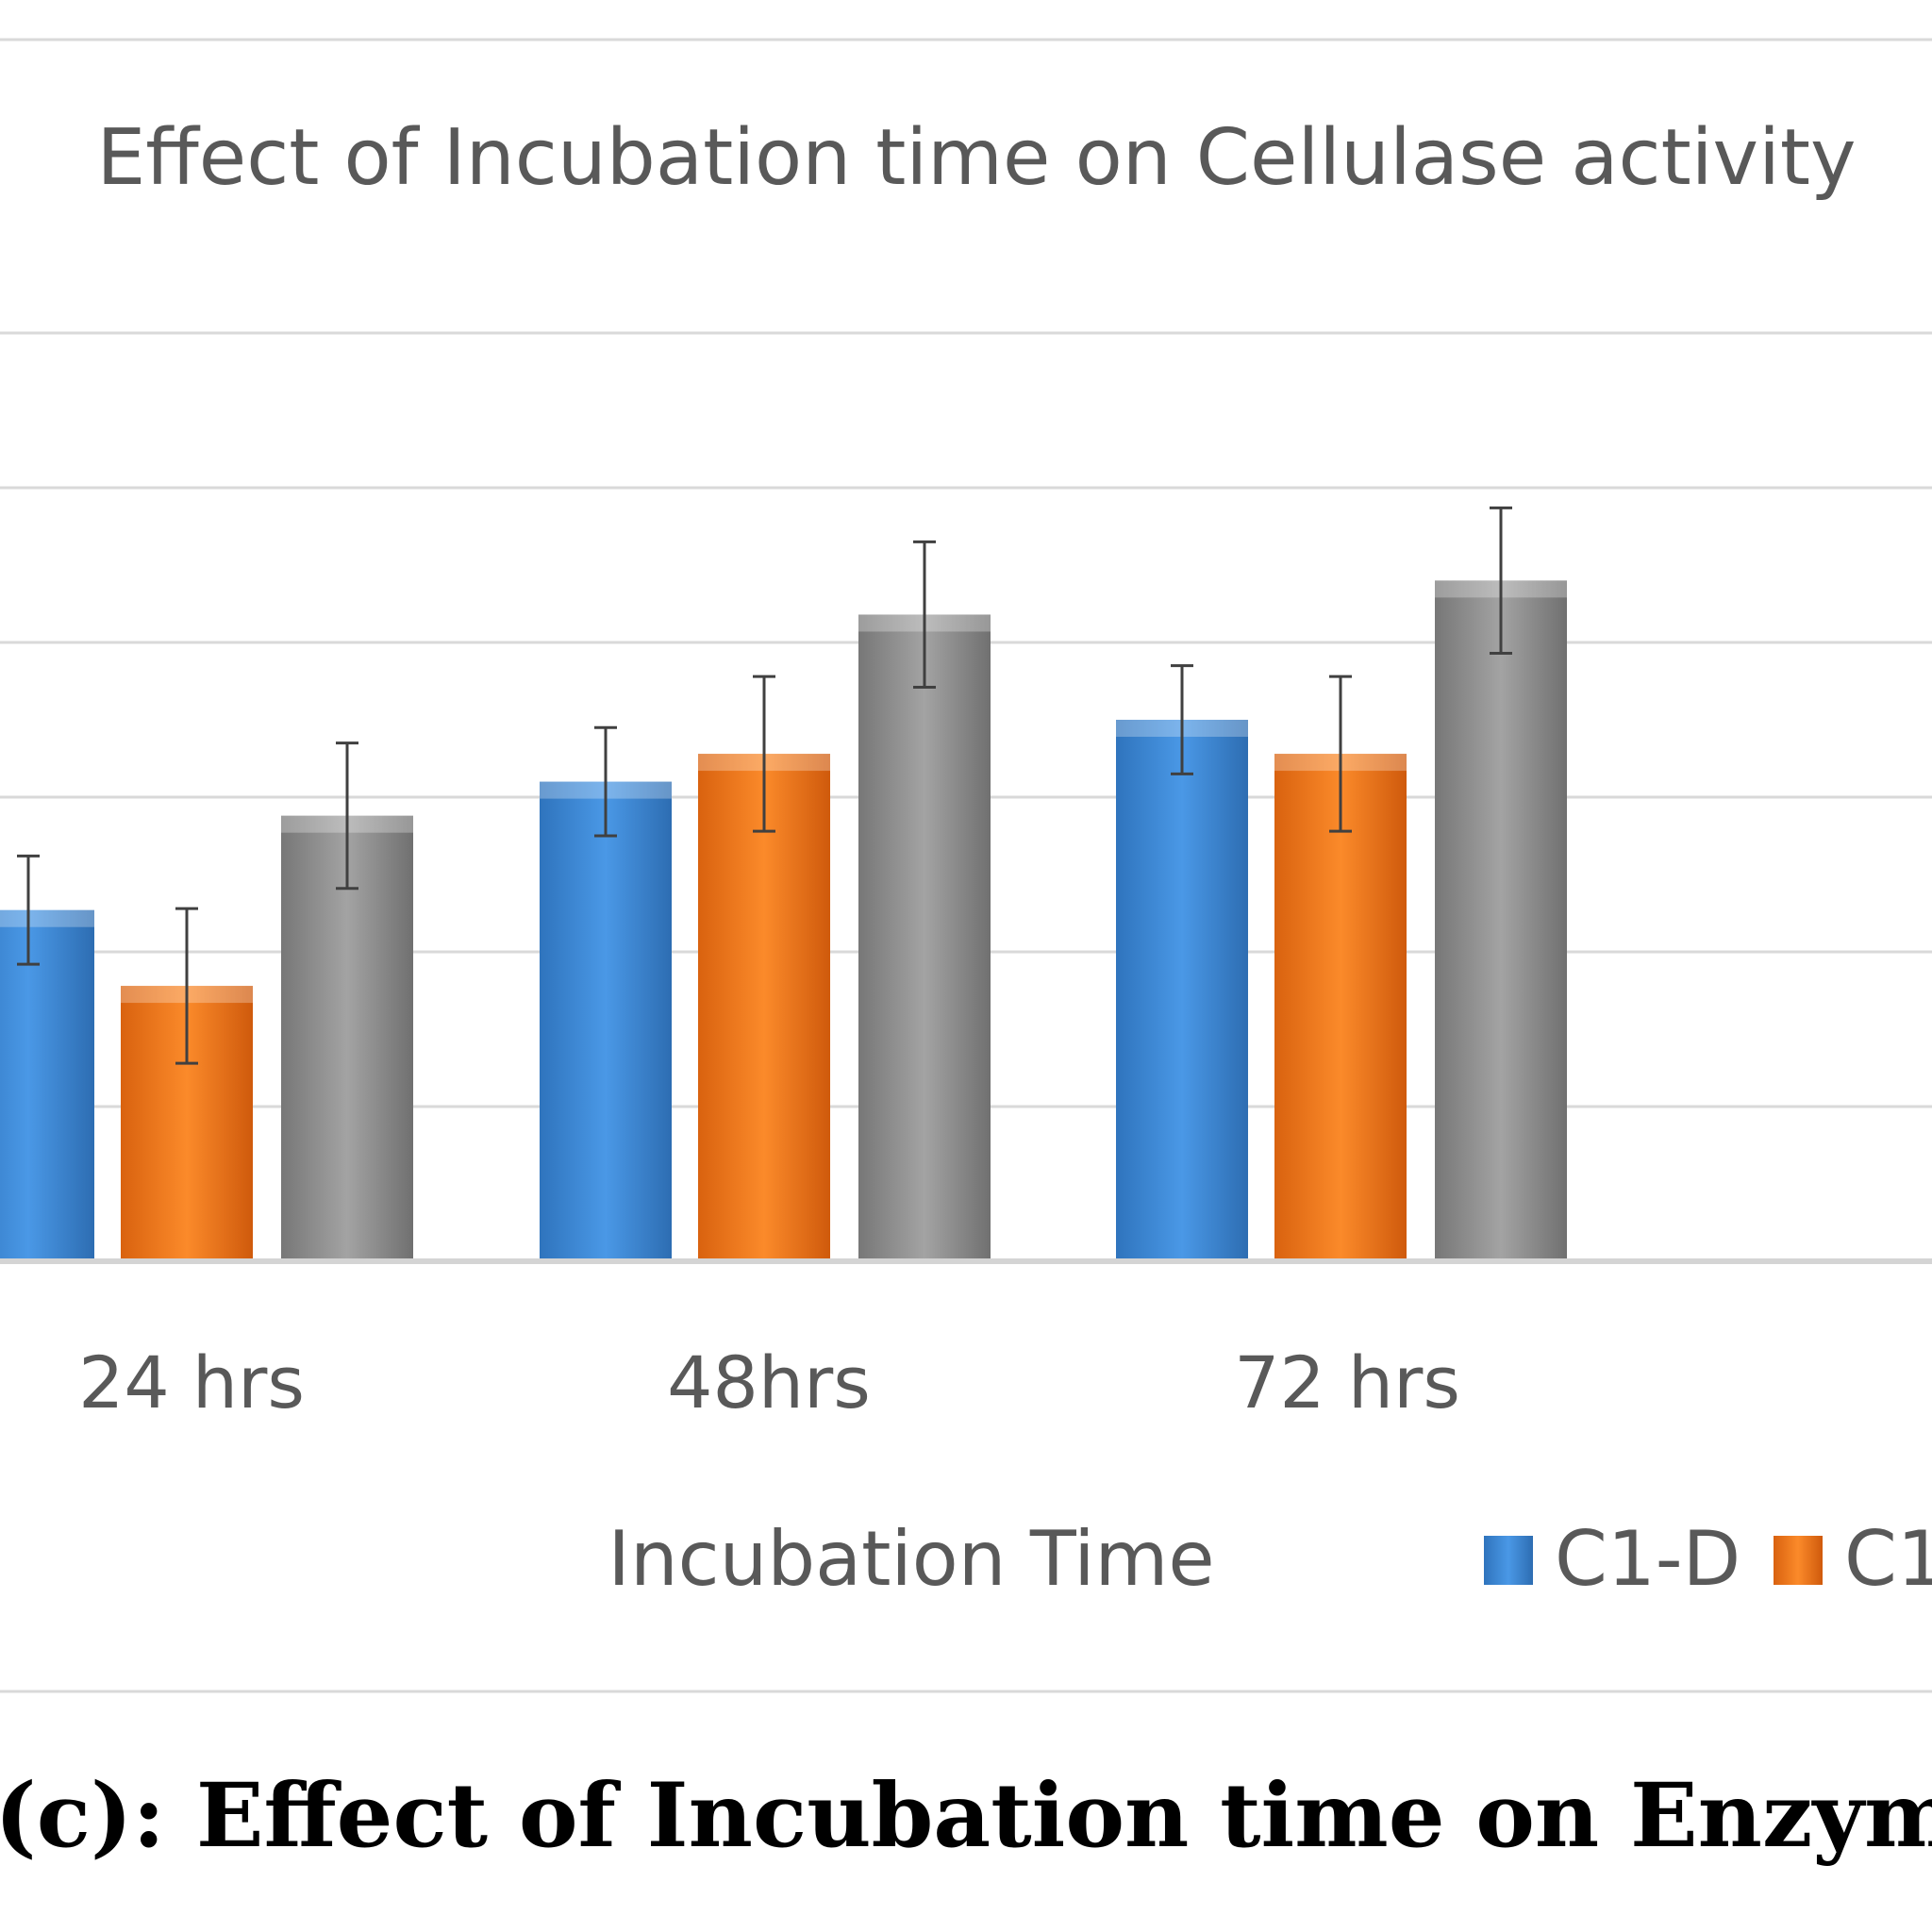 This screenshot has width=1932, height=1932. I want to click on category-labels: 24 hrs 48hrs 72 hrs, so click(769, 1383).